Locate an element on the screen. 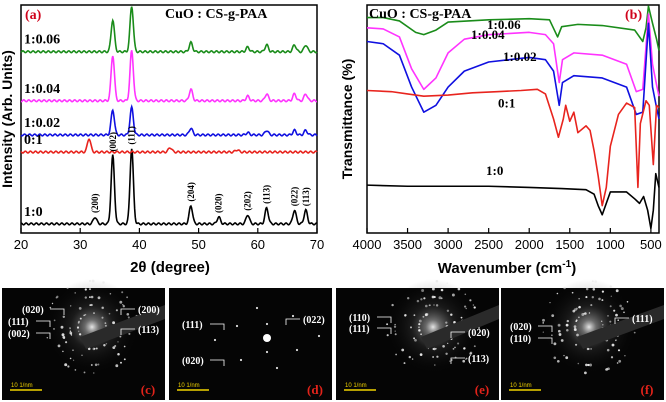 The height and width of the screenshot is (402, 666). saed-index-label: (002) is located at coordinates (19, 334).